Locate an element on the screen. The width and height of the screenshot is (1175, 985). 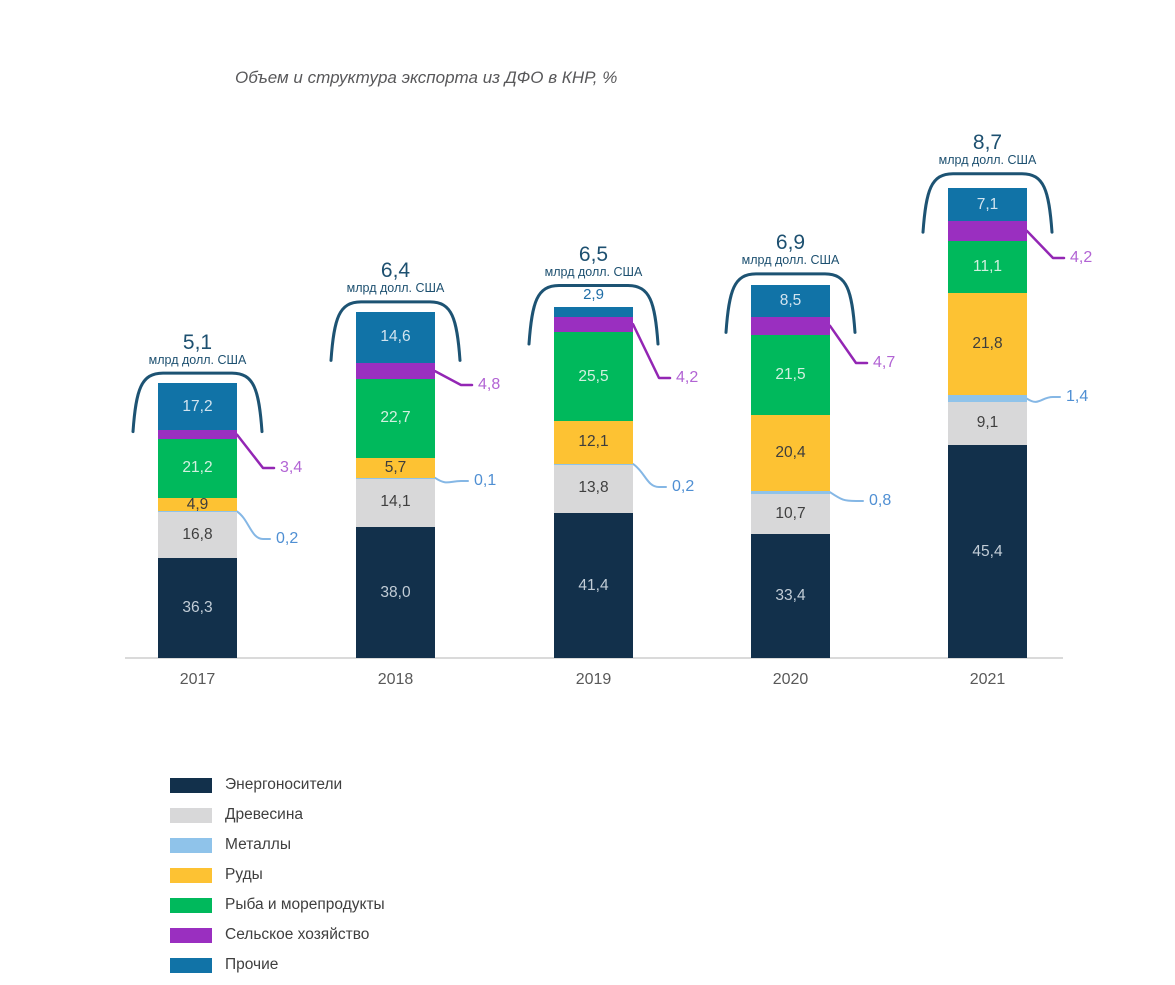
segment-value-label: 12,1 is located at coordinates (593, 442).